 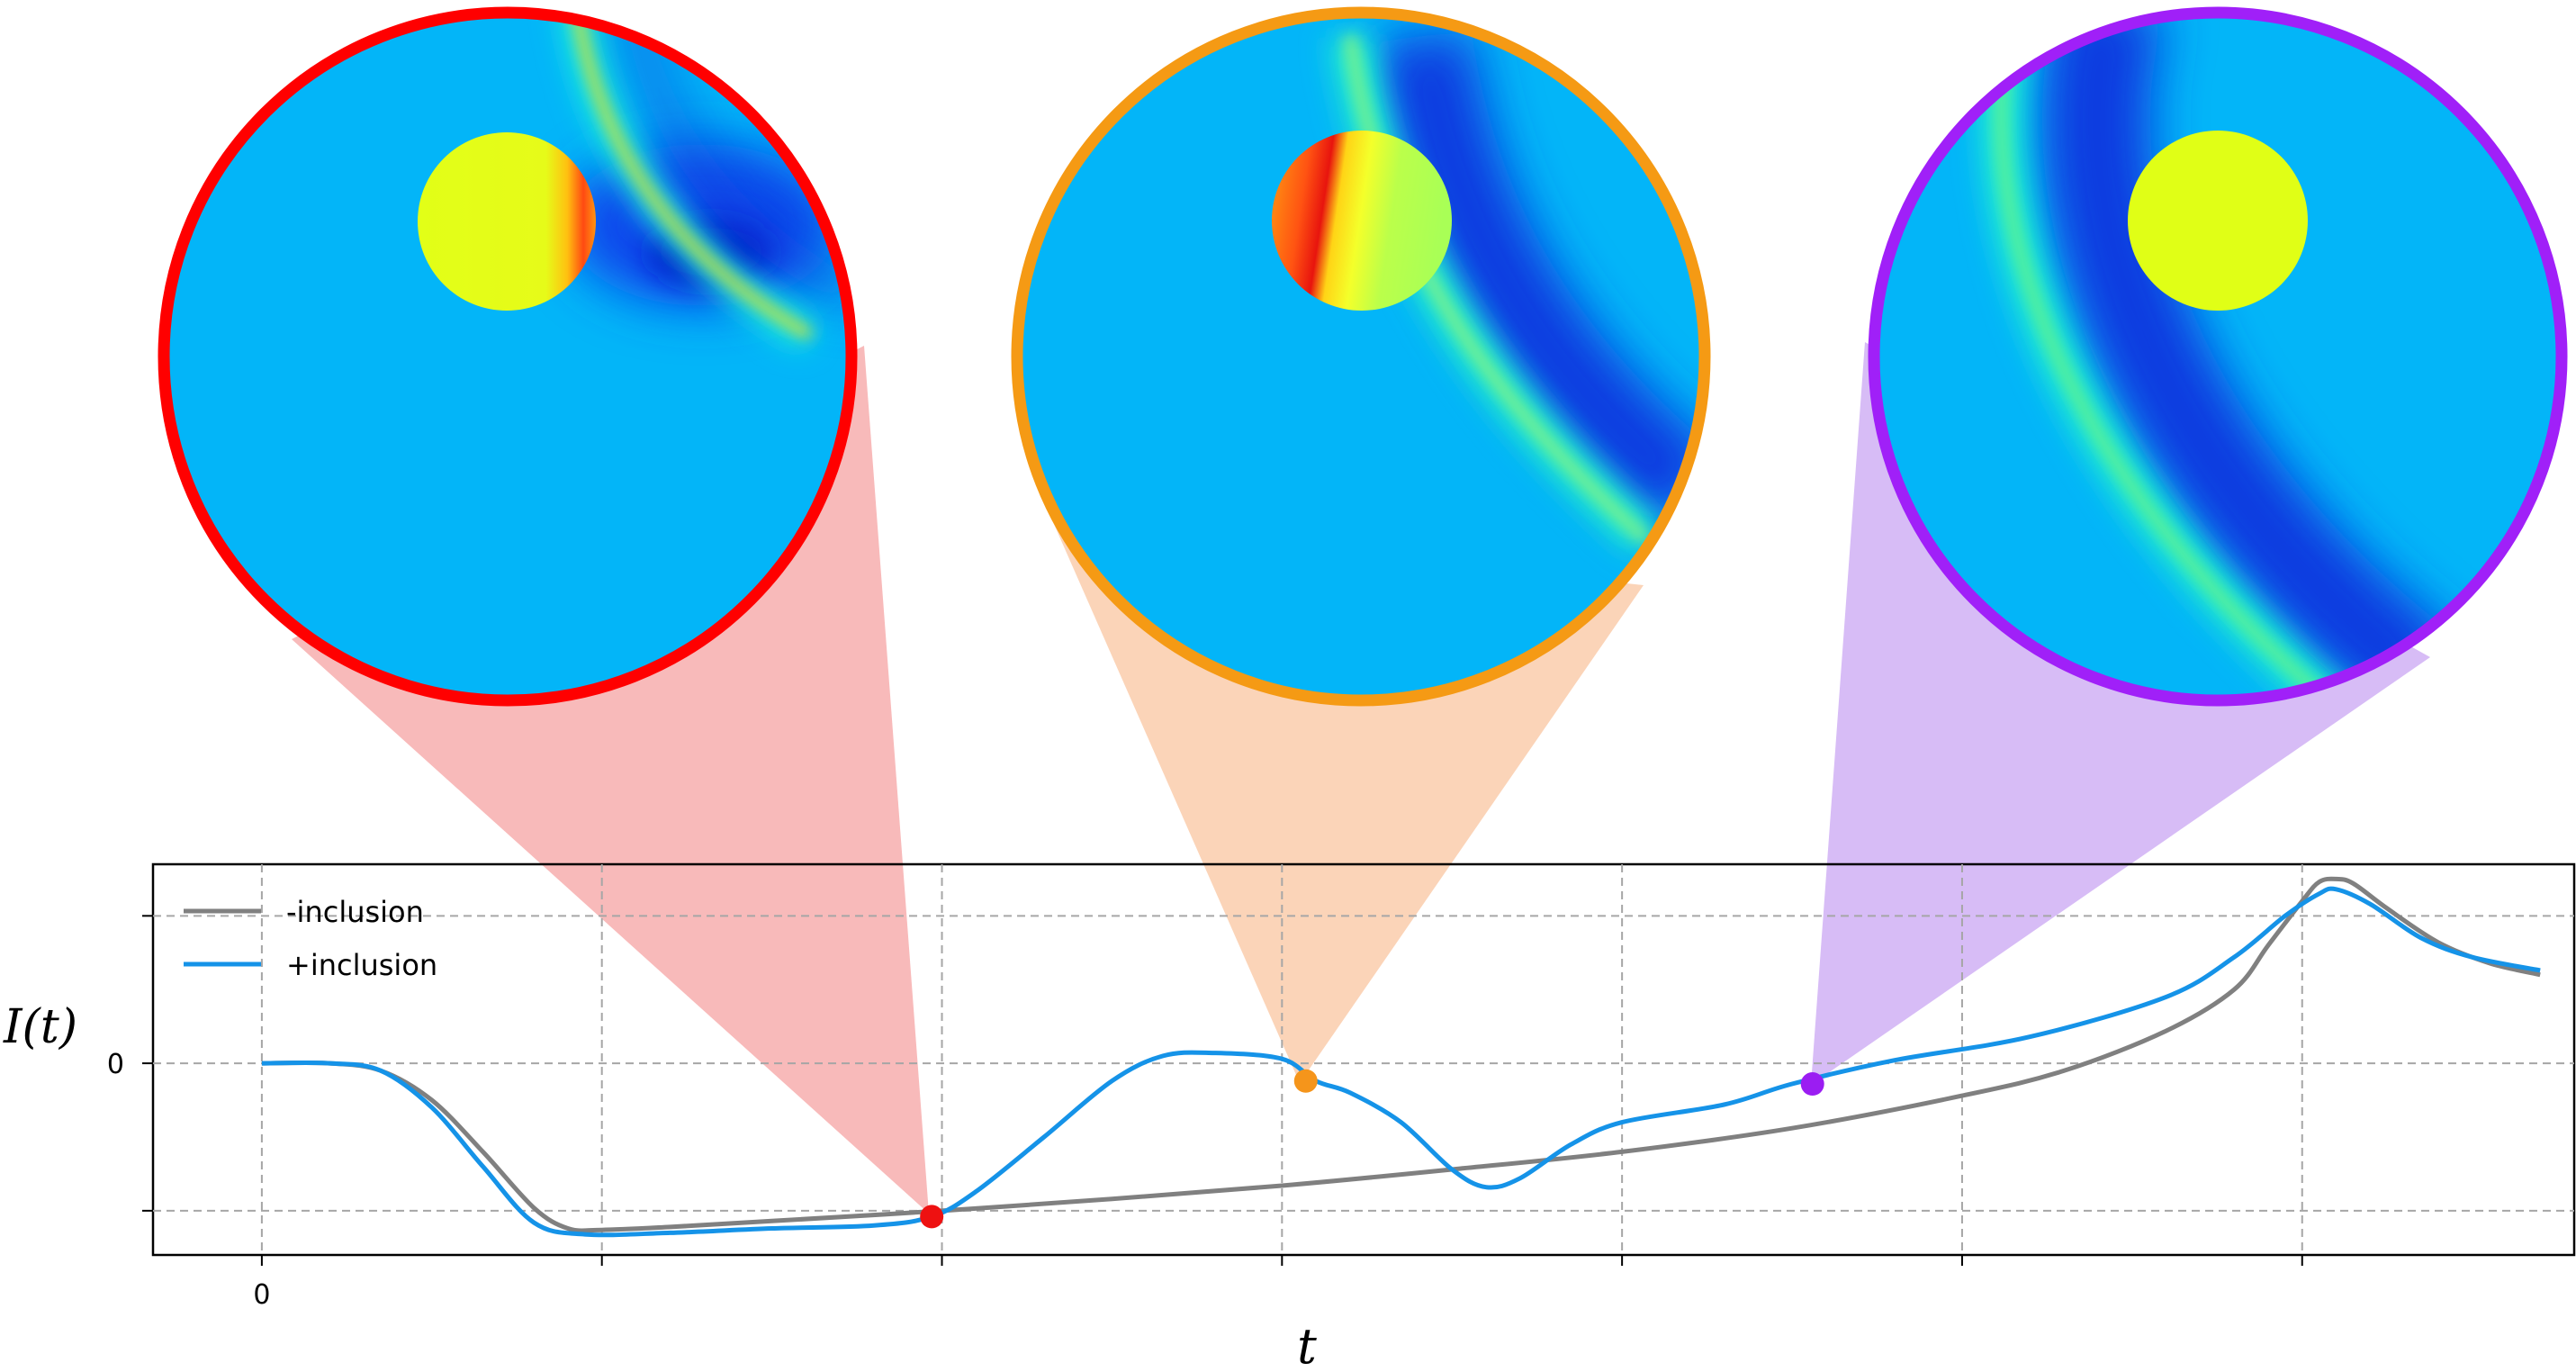 What do you see at coordinates (310, 938) in the screenshot?
I see `legend: -inclusion +inclusion` at bounding box center [310, 938].